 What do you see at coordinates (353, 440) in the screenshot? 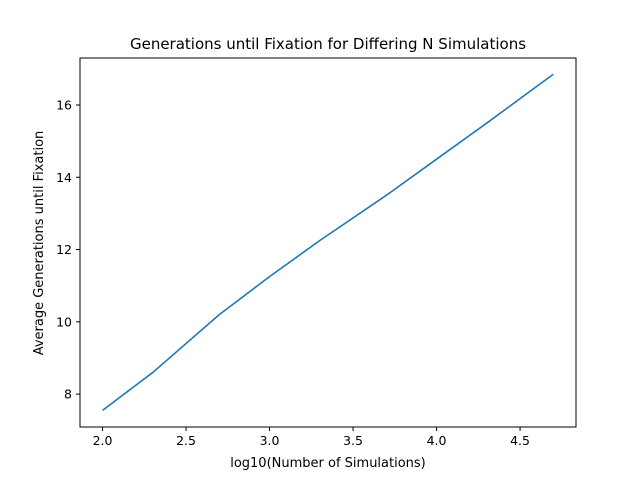
I see `x-tick-label: 3.5` at bounding box center [353, 440].